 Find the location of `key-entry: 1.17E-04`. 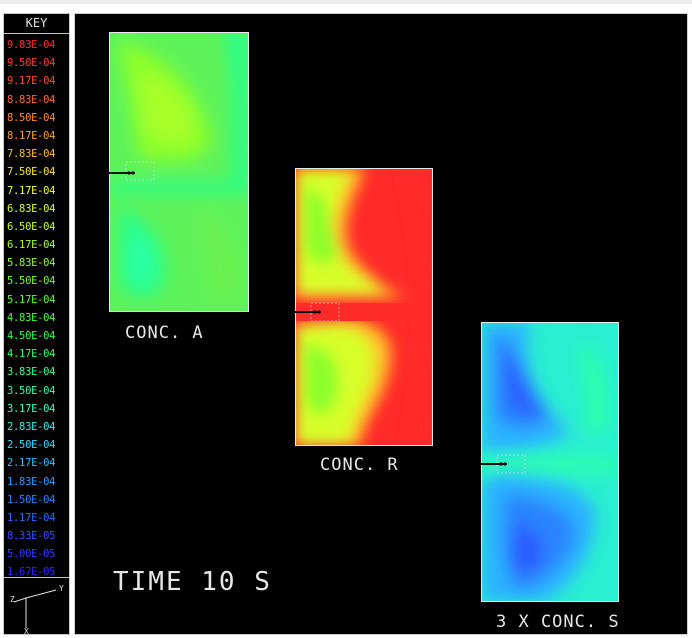

key-entry: 1.17E-04 is located at coordinates (31, 517).